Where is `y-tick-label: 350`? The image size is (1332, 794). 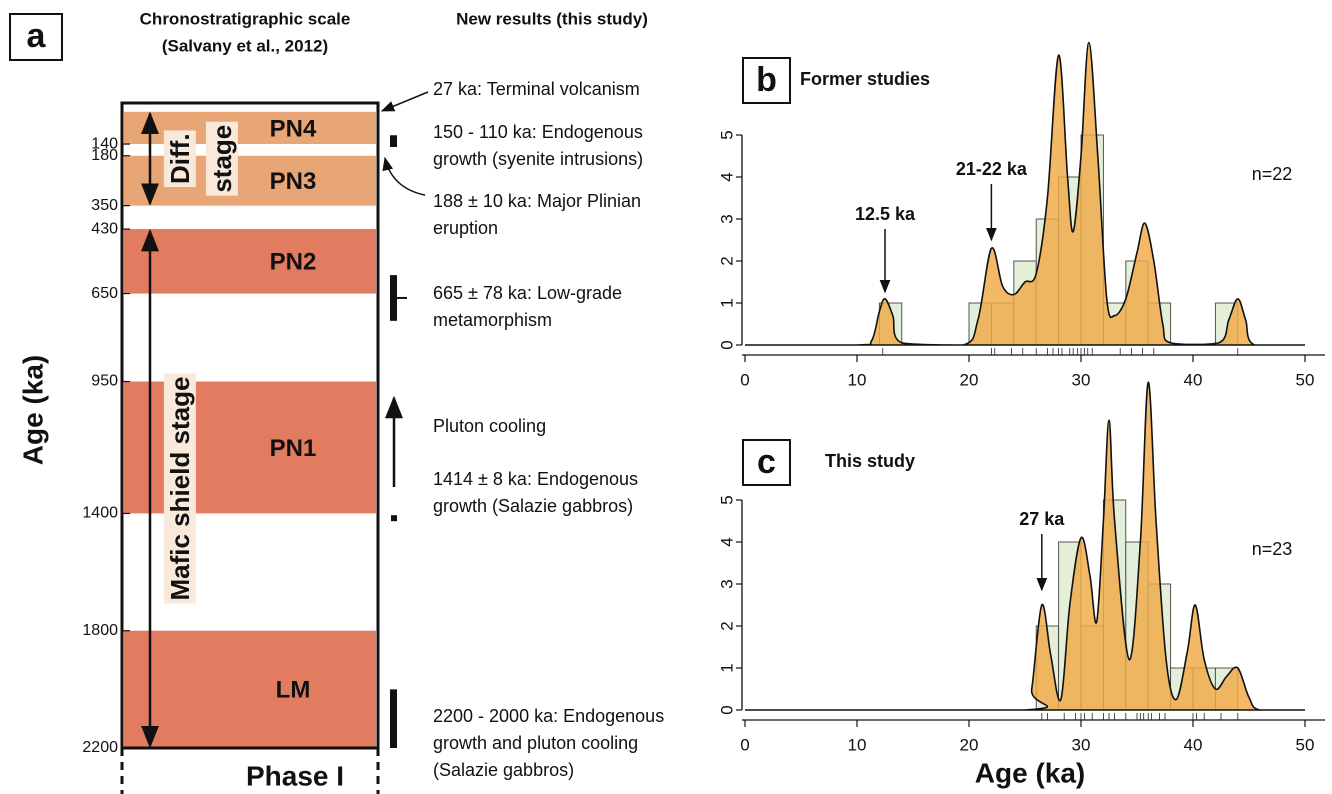
y-tick-label: 350 is located at coordinates (104, 205).